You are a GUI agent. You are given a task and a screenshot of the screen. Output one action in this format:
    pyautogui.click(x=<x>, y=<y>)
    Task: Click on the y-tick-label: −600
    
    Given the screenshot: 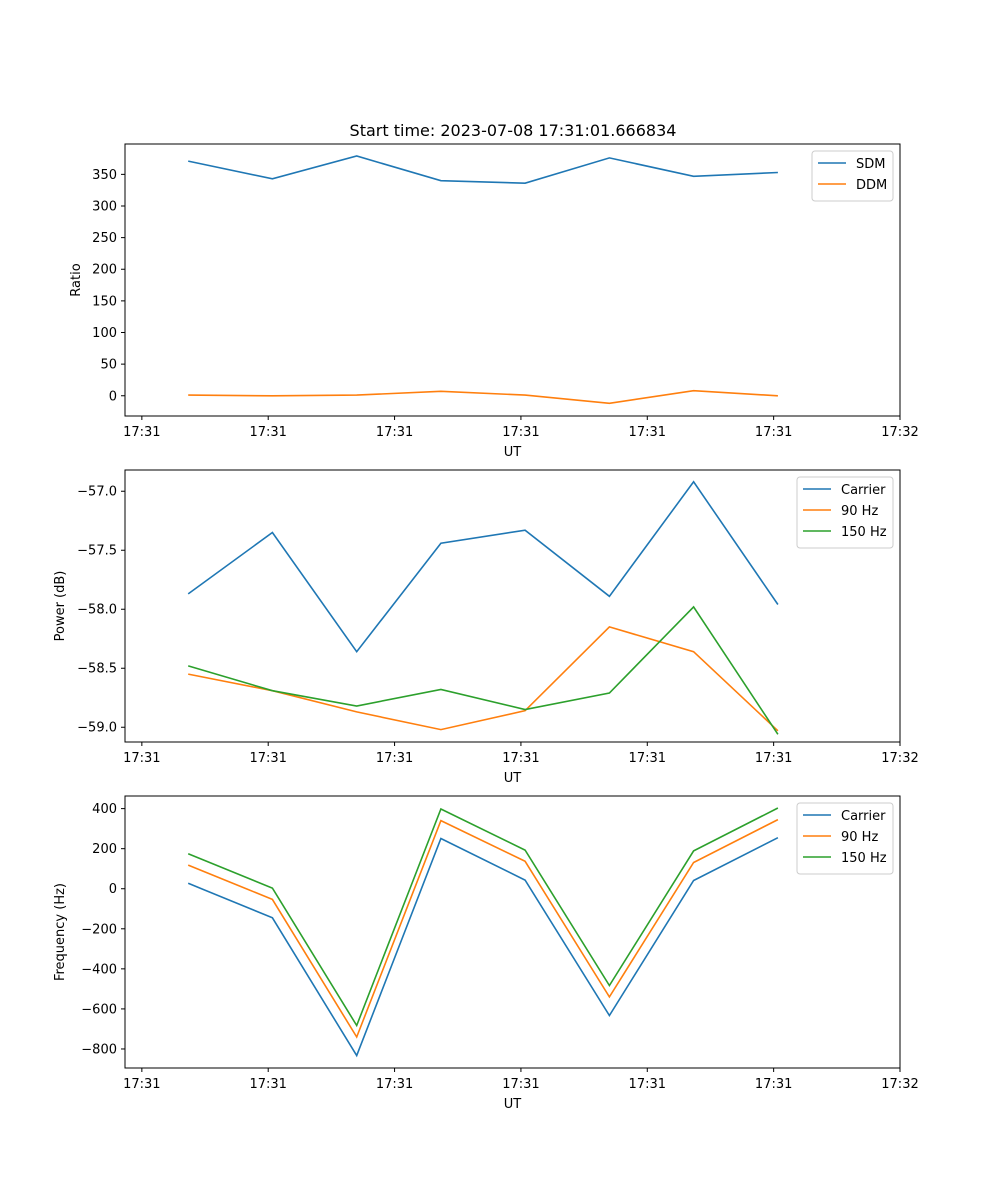 What is the action you would take?
    pyautogui.click(x=99, y=1009)
    